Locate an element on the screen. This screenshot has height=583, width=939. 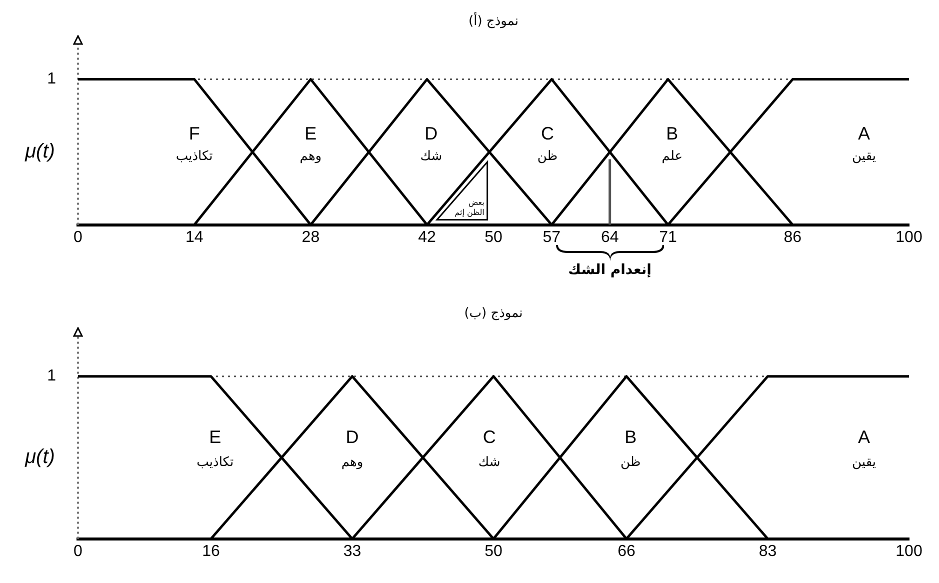
chart-title: نموذج (ب) is located at coordinates (493, 314).